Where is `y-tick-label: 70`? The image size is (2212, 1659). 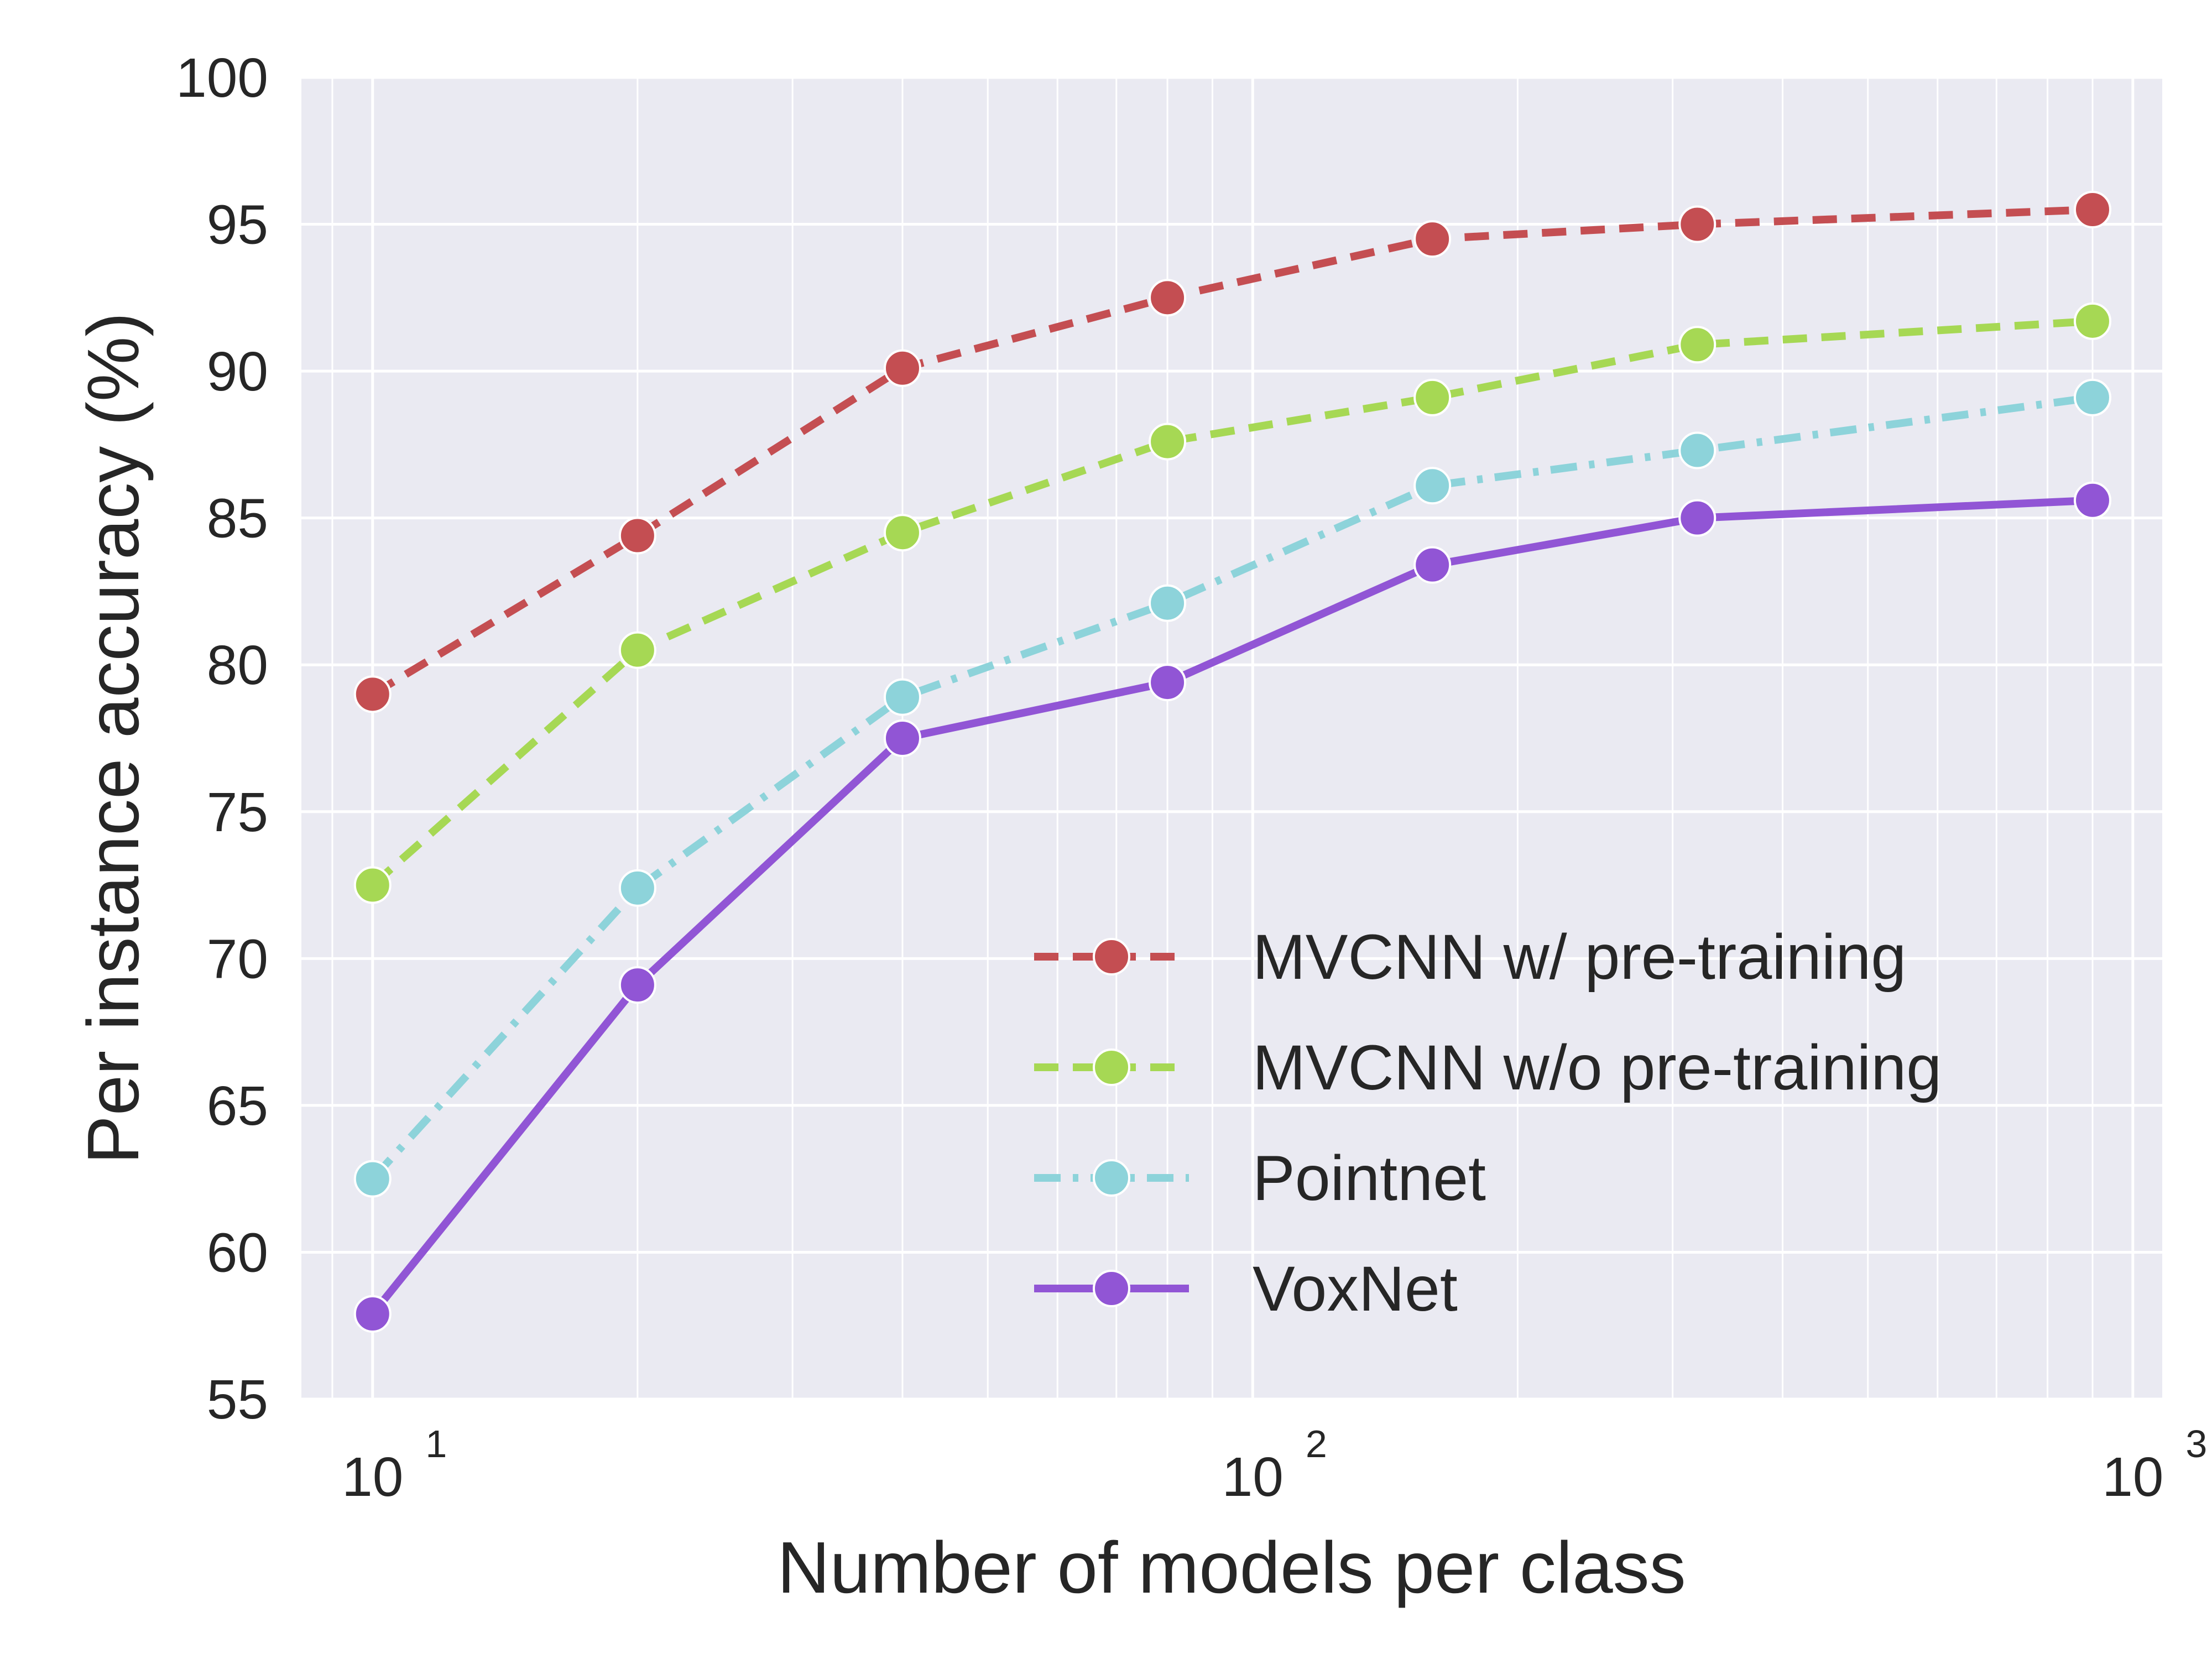
y-tick-label: 70 is located at coordinates (237, 959).